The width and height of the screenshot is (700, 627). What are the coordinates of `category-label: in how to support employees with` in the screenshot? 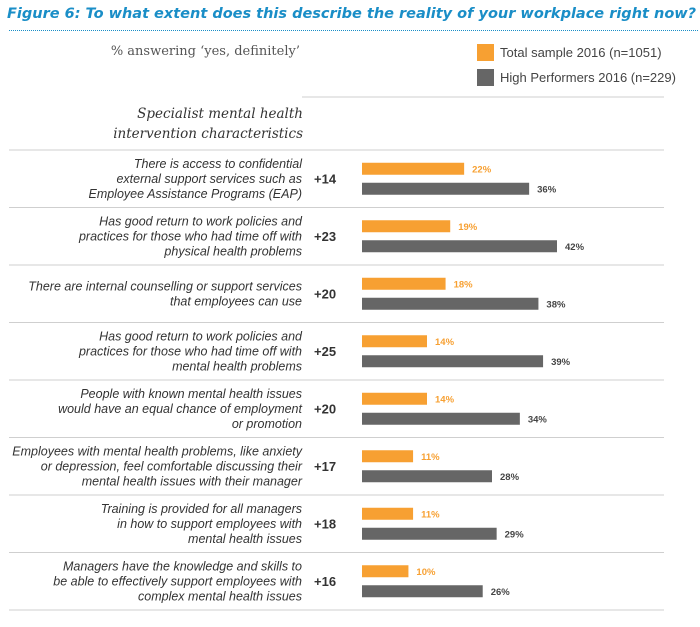 It's located at (209, 524).